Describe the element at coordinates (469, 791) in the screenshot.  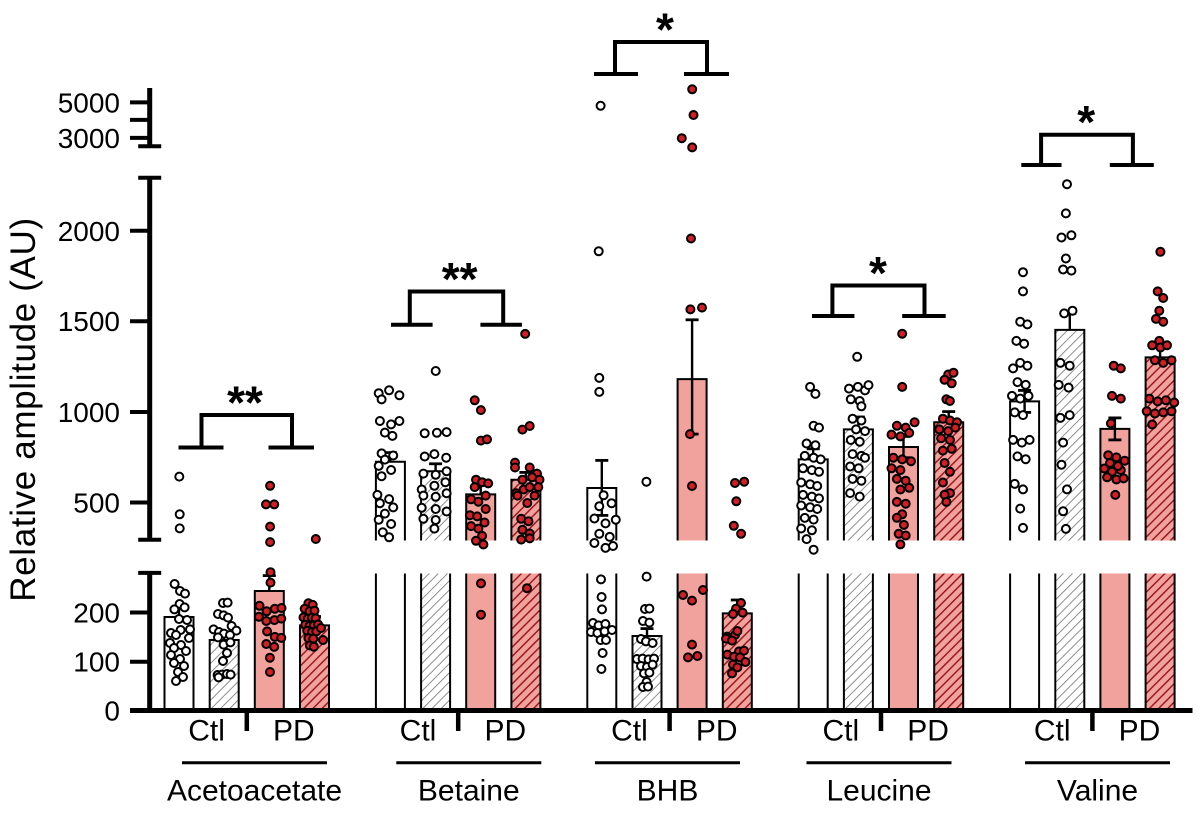
I see `svg-text: Betaine` at that location.